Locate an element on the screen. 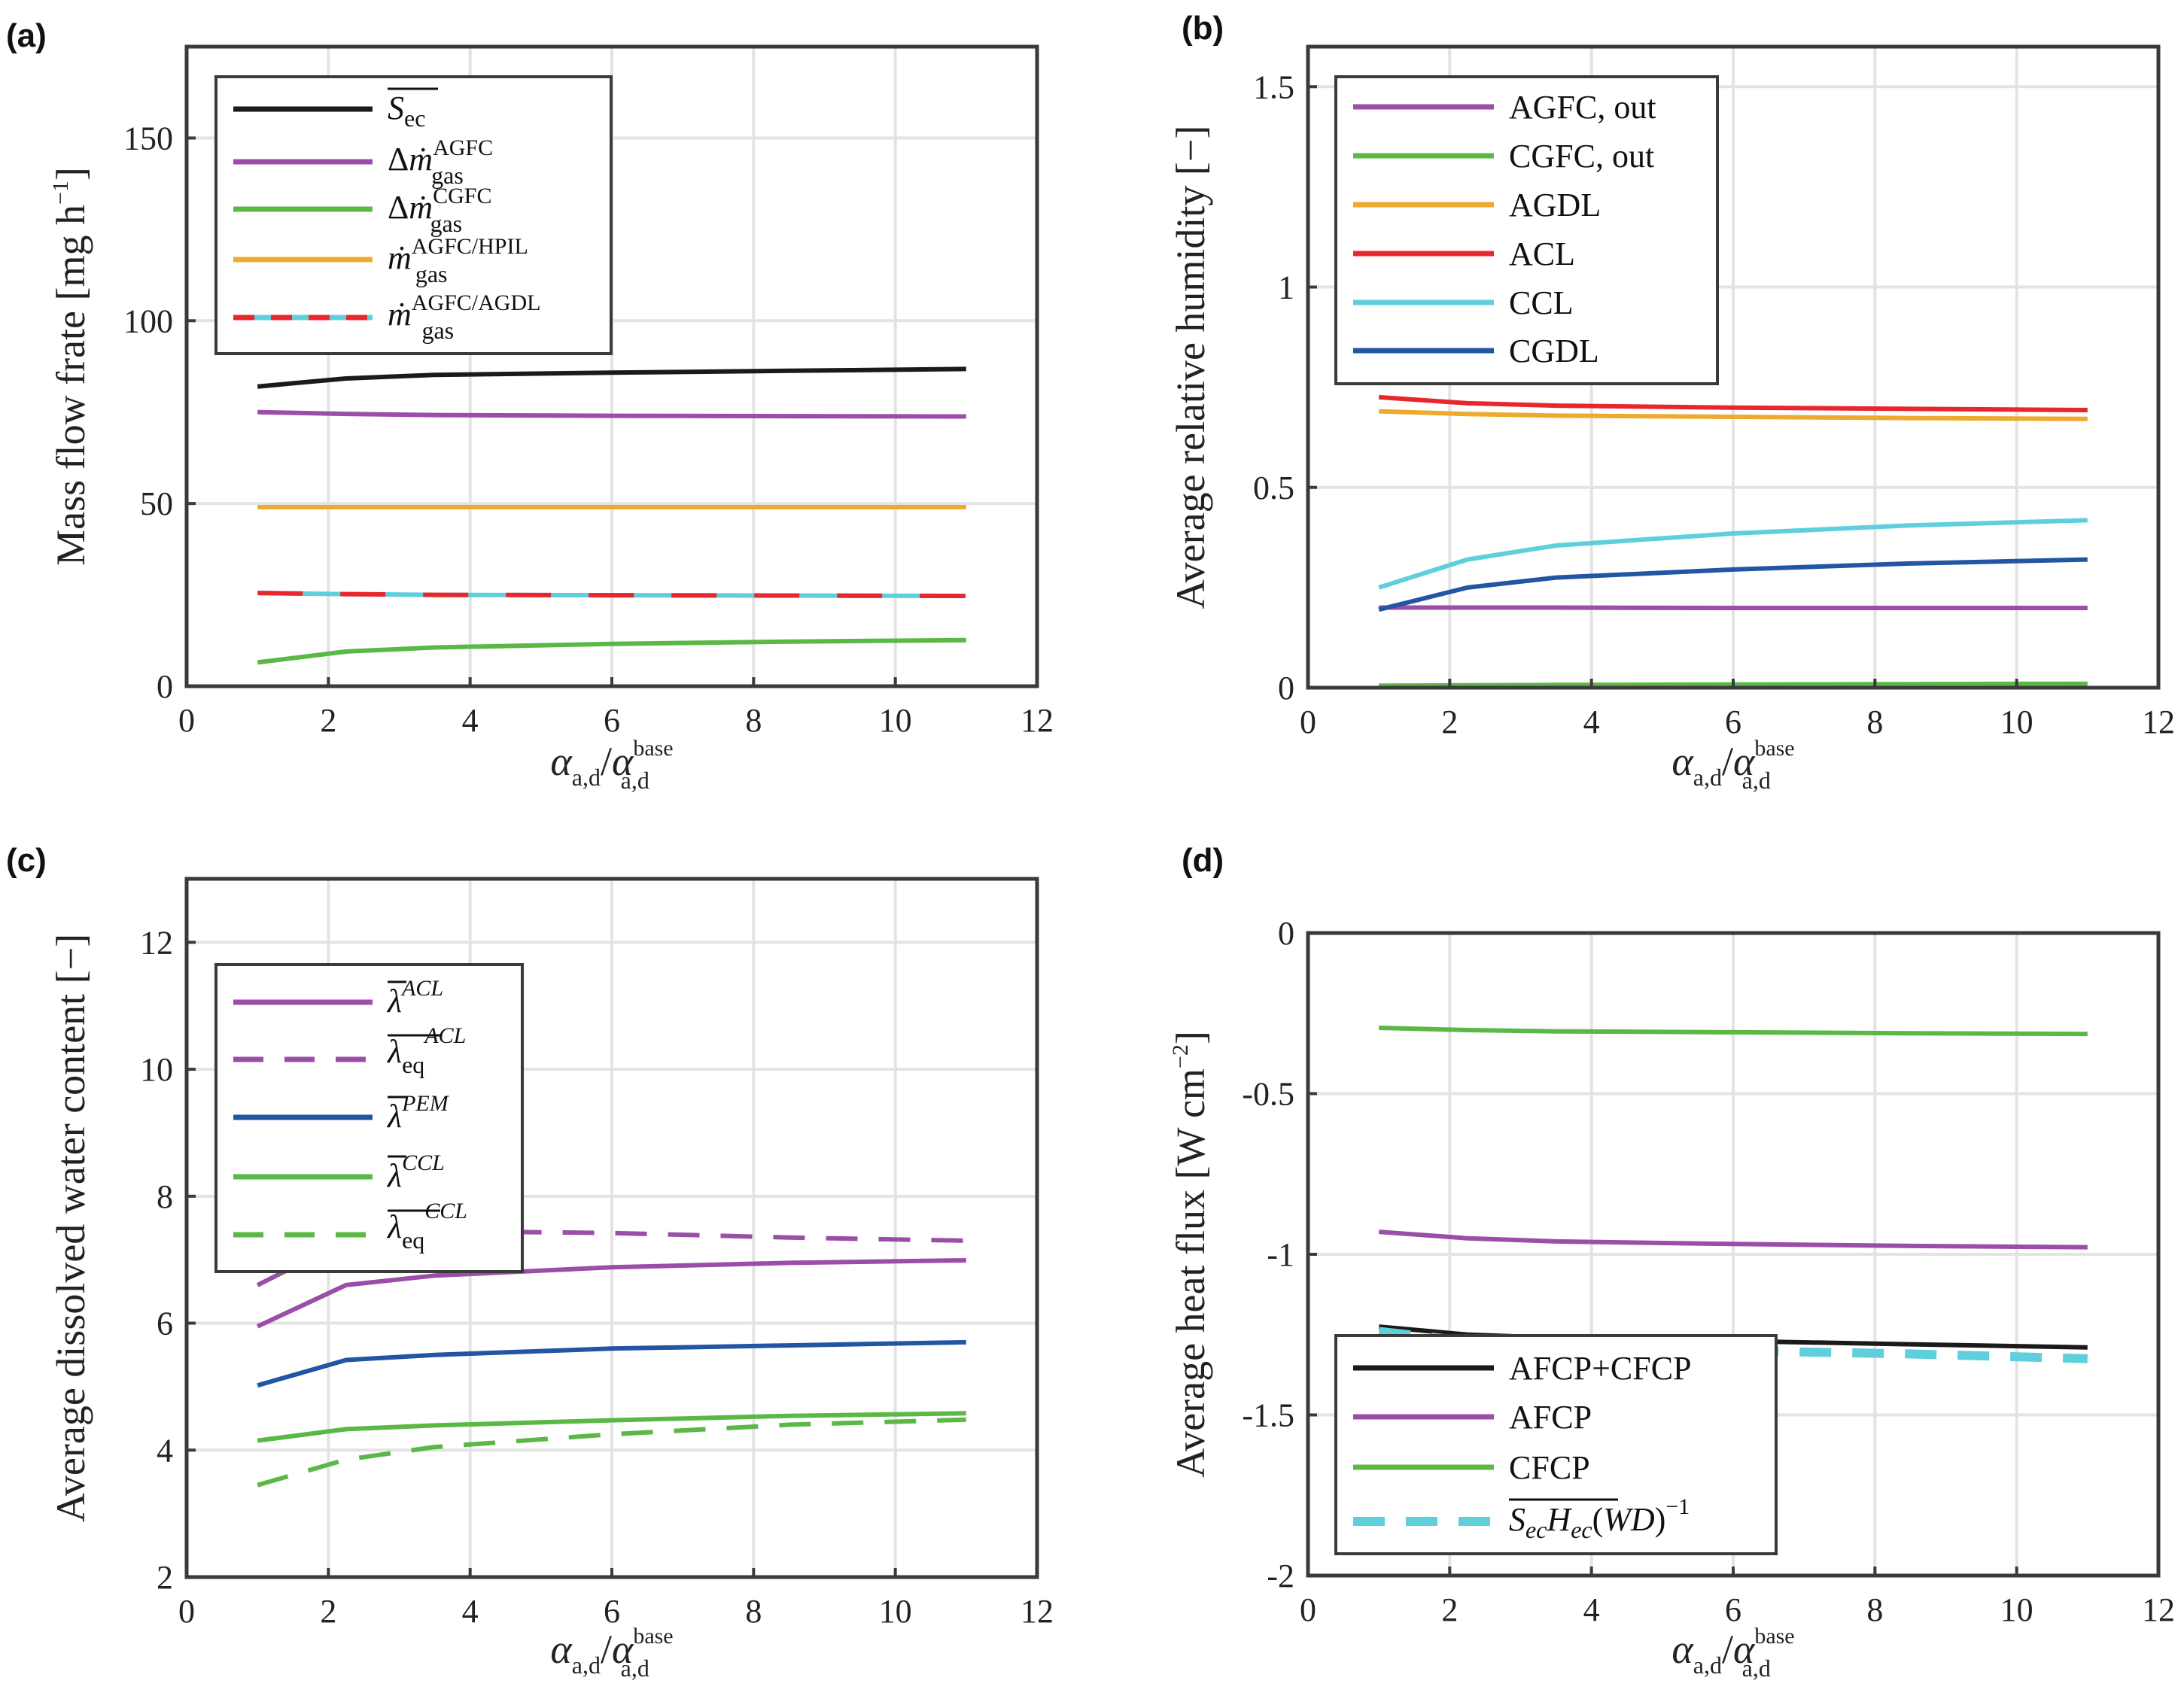 This screenshot has width=2184, height=1708. y-tick-label: 100 is located at coordinates (148, 320).